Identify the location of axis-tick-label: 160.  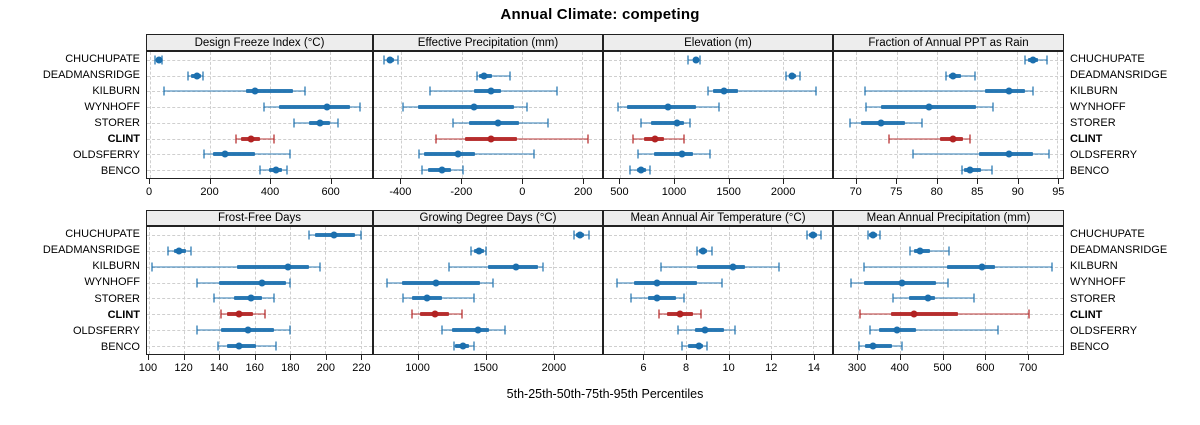
(254, 368).